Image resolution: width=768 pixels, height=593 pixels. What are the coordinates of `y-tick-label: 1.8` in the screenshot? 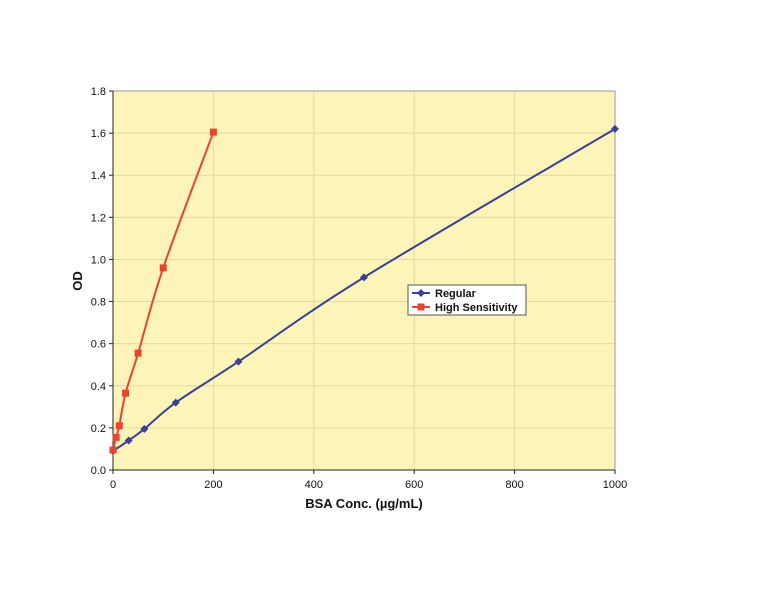 It's located at (98, 92).